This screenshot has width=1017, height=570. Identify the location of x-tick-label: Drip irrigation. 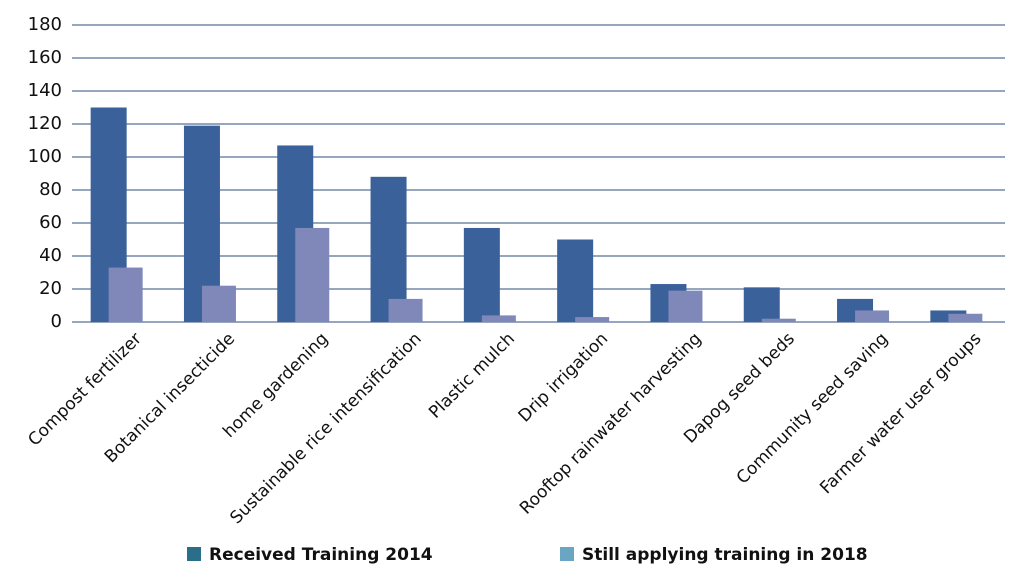
(564, 378).